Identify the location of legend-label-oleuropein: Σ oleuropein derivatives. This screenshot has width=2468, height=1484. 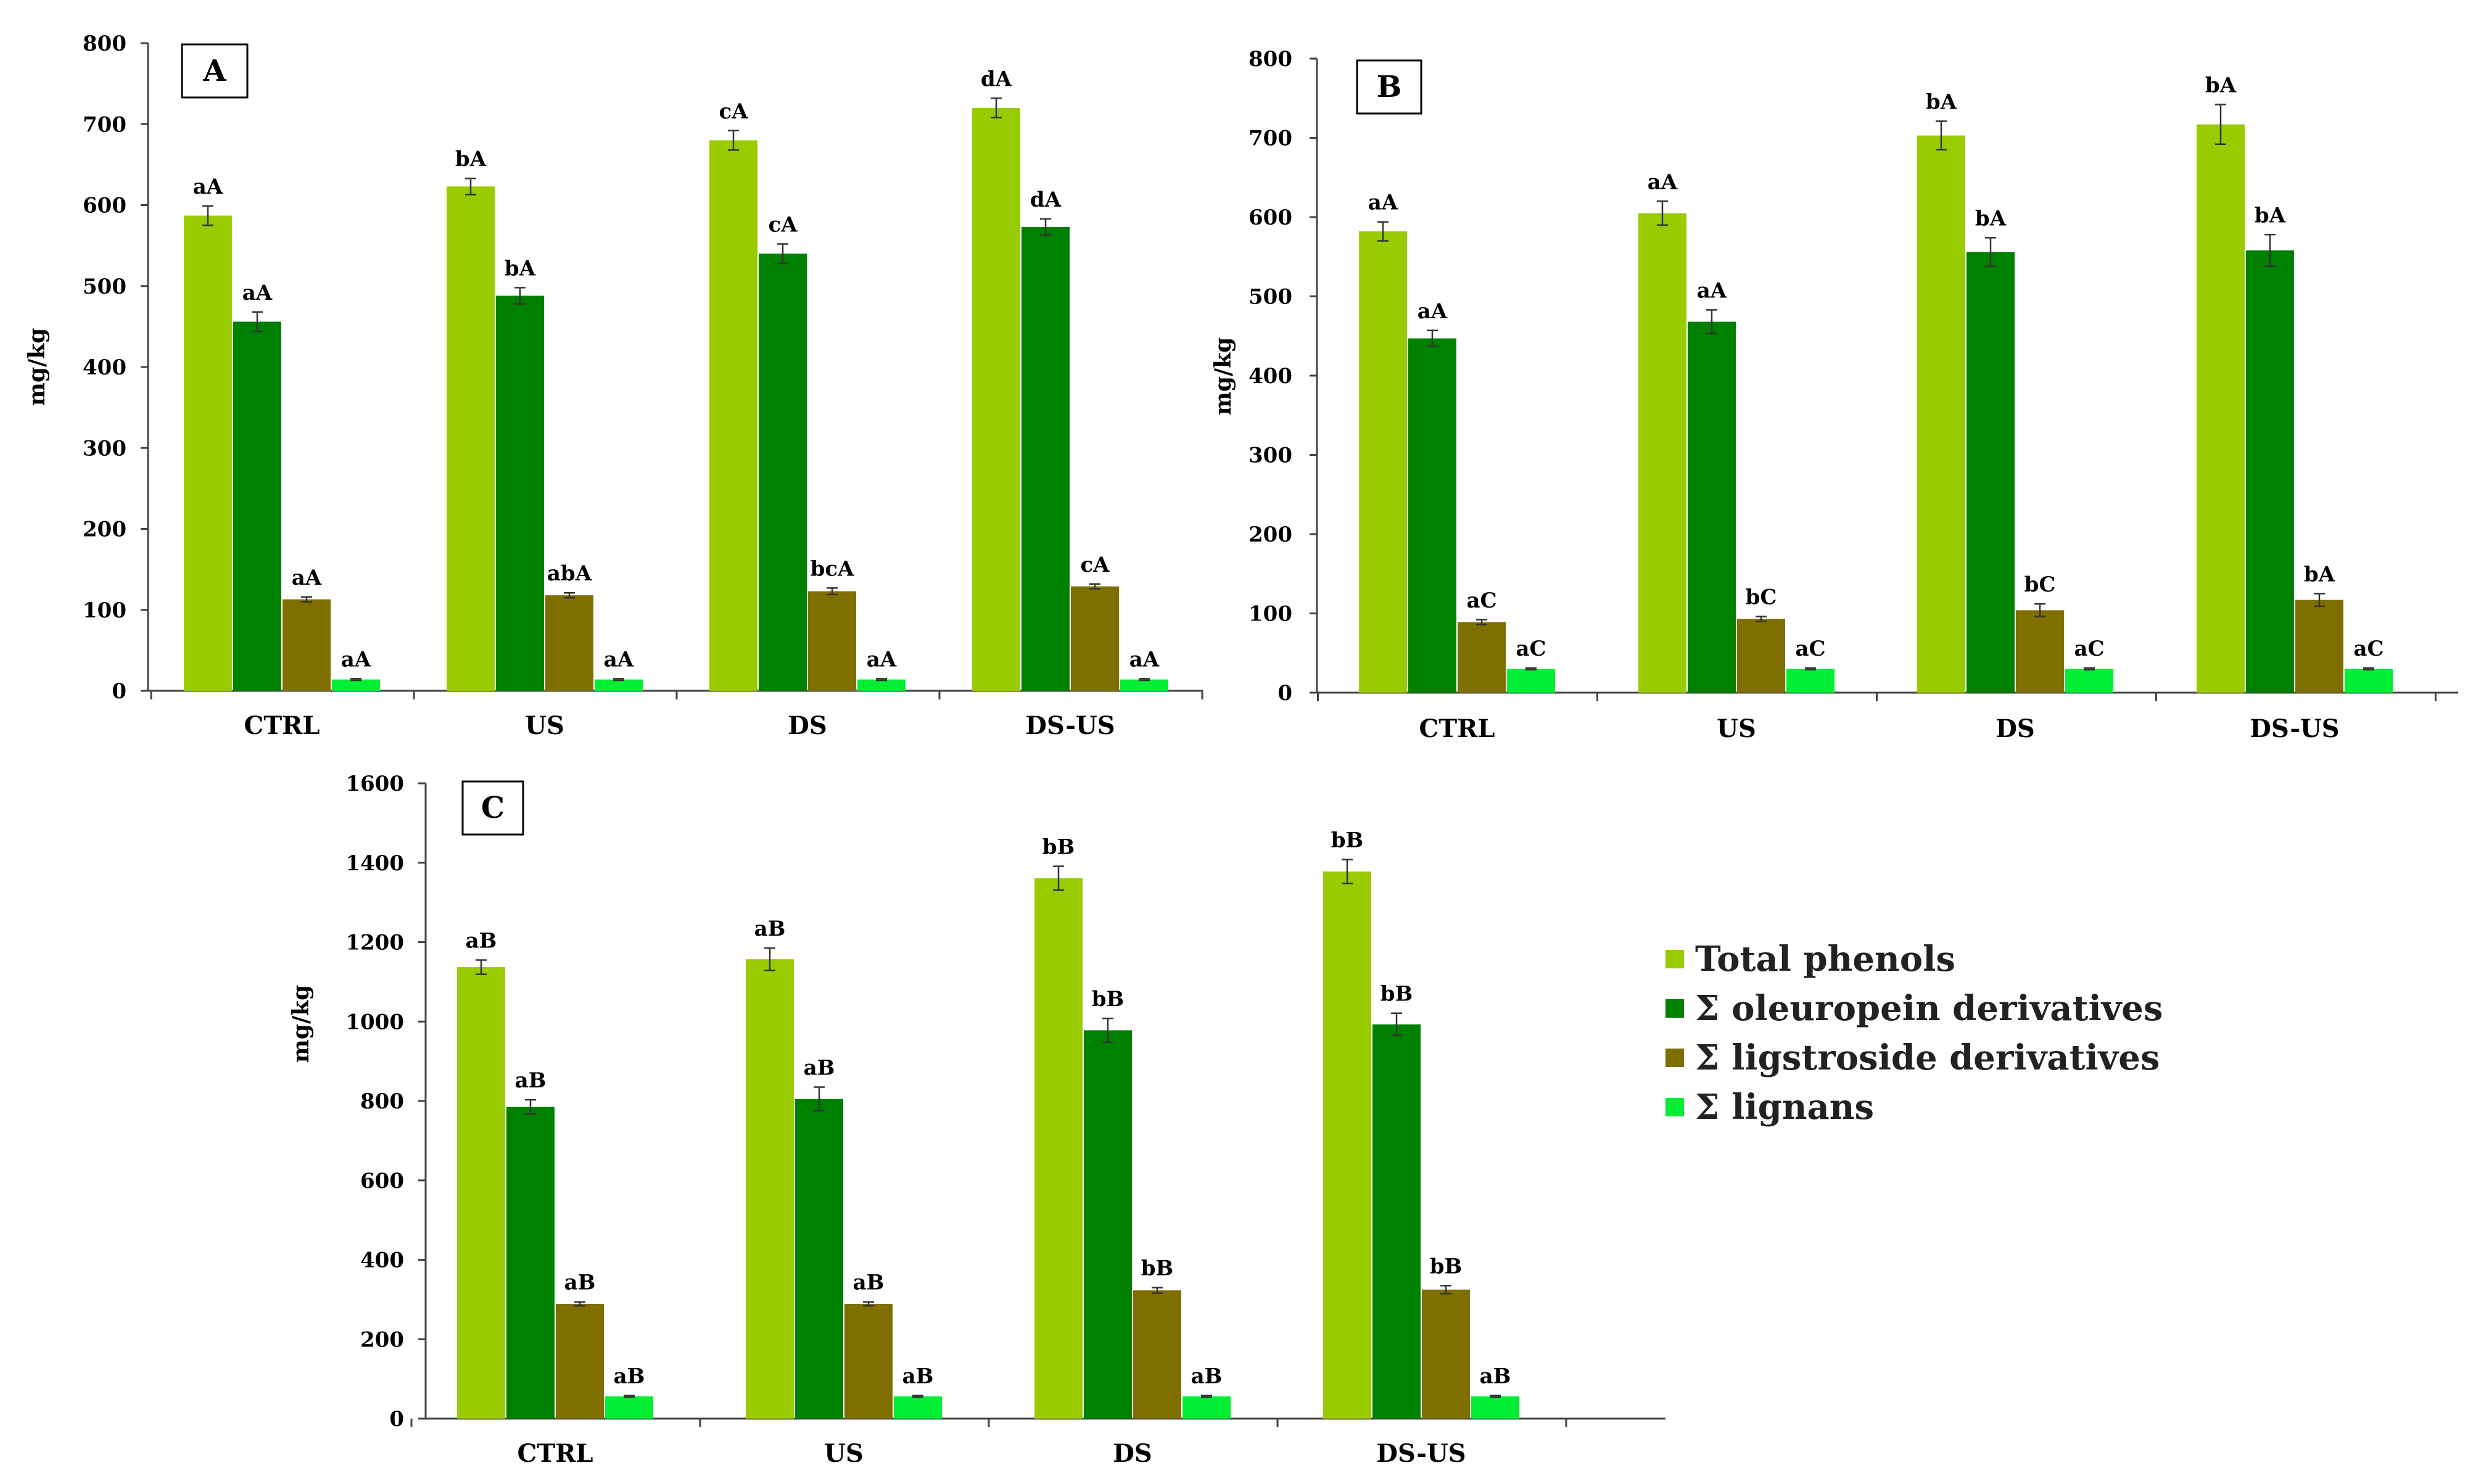
(1929, 1008).